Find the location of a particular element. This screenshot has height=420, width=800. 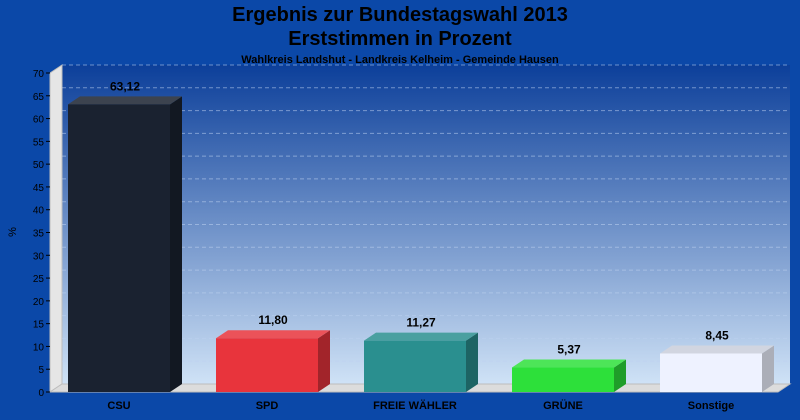

y-tick-label: 15 is located at coordinates (39, 325).